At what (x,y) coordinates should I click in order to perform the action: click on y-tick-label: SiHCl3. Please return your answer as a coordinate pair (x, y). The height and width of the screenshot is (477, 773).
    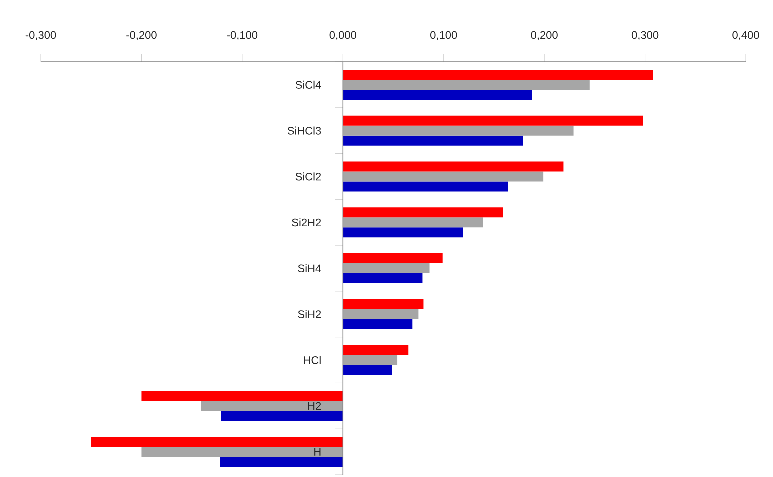
    Looking at the image, I should click on (305, 130).